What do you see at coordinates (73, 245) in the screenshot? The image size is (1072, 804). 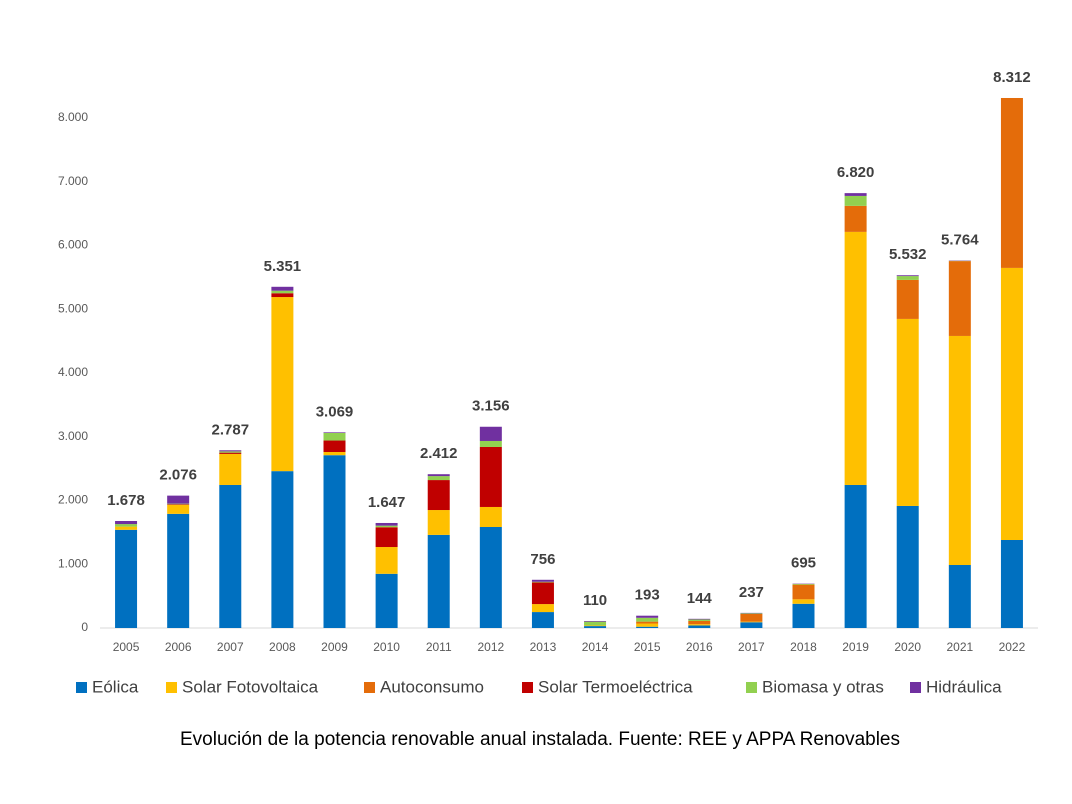 I see `y-tick-label: 6.000` at bounding box center [73, 245].